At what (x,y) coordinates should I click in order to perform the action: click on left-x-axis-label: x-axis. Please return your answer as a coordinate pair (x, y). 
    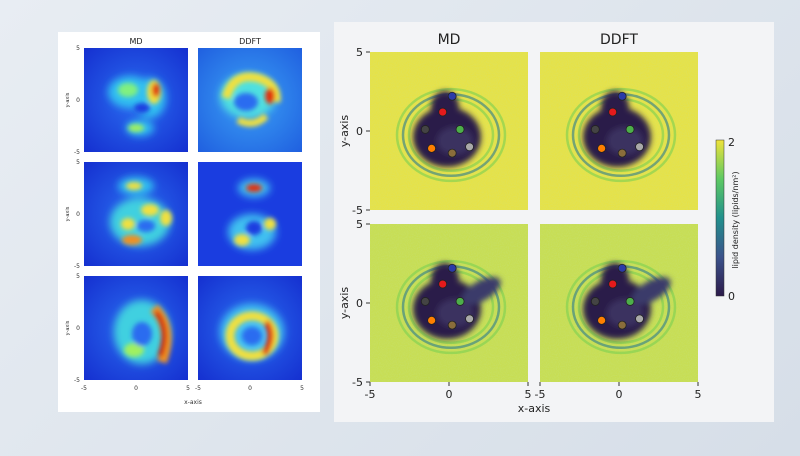
    Looking at the image, I should click on (193, 402).